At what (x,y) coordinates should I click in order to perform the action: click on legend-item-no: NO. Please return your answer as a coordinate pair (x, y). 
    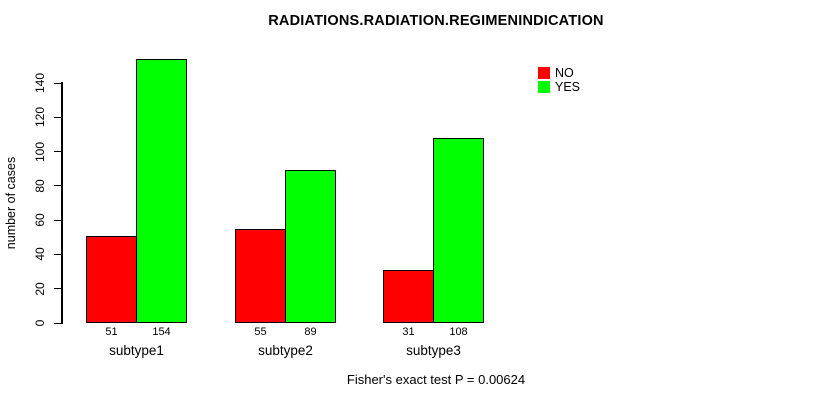
    Looking at the image, I should click on (559, 73).